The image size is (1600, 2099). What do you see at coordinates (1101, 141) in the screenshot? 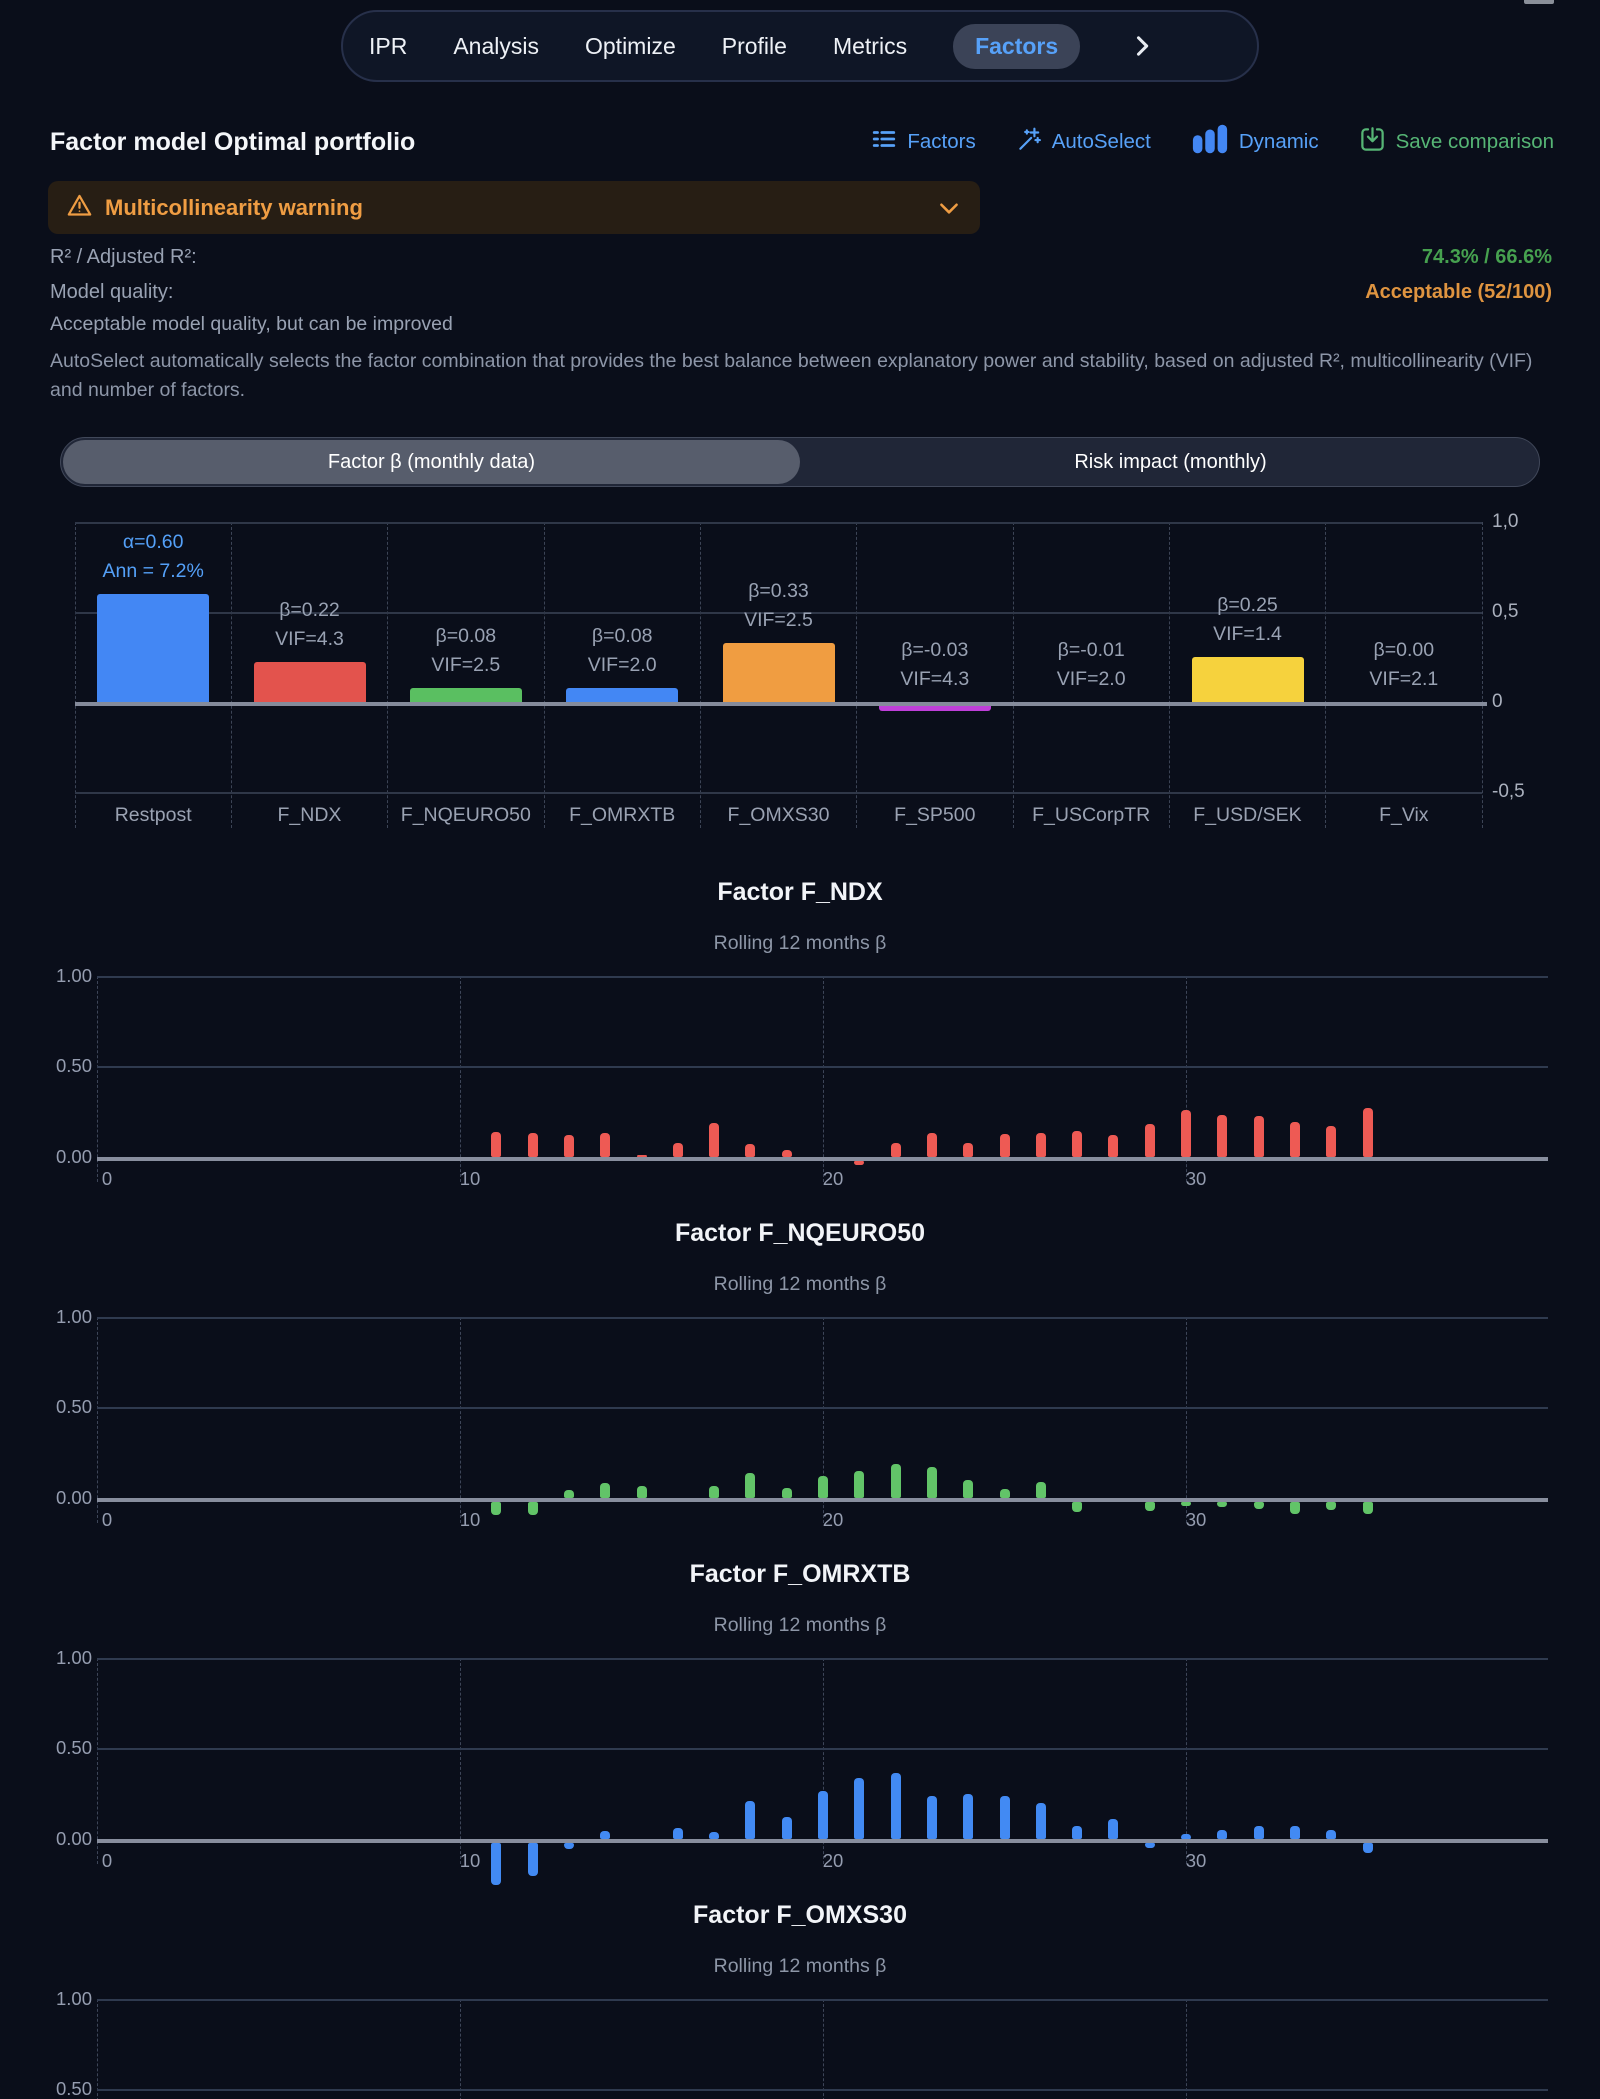
I see `autoselect-button-label: AutoSelect` at bounding box center [1101, 141].